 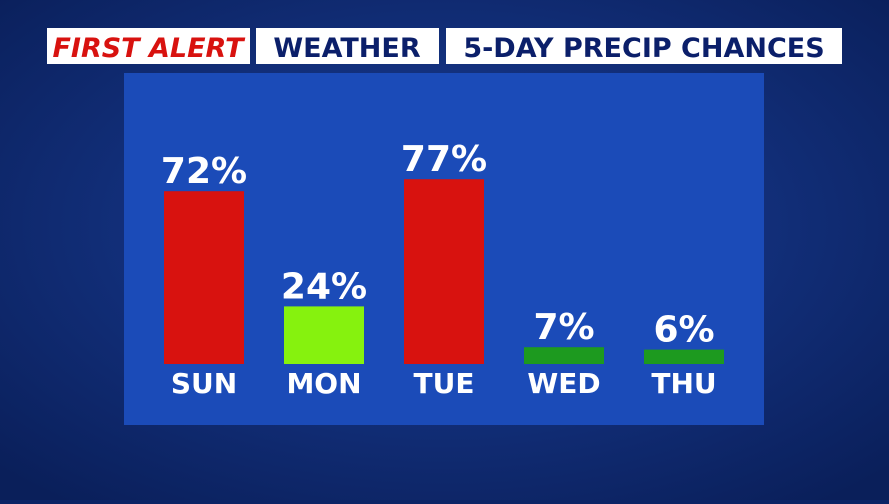 What do you see at coordinates (683, 383) in the screenshot?
I see `category-label: THU` at bounding box center [683, 383].